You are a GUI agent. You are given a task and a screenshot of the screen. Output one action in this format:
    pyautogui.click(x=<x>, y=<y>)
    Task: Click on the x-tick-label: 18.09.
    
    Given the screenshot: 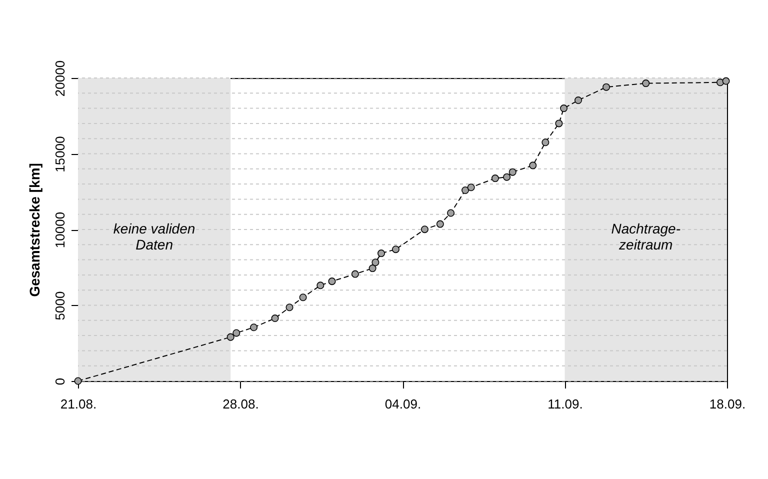 What is the action you would take?
    pyautogui.click(x=727, y=404)
    